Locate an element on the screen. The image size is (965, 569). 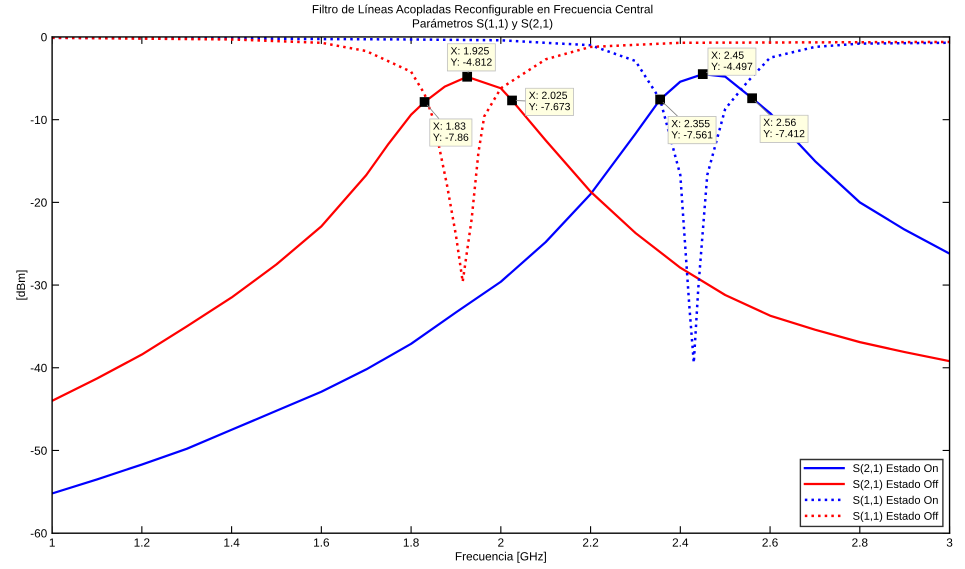
legend-label: S(1,1) Estado On is located at coordinates (895, 501).